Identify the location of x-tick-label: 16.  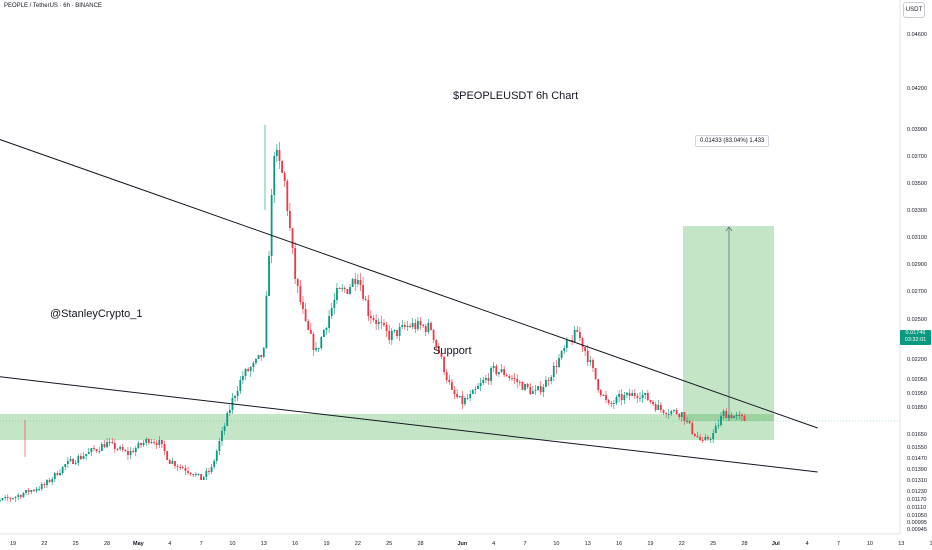
(931, 544).